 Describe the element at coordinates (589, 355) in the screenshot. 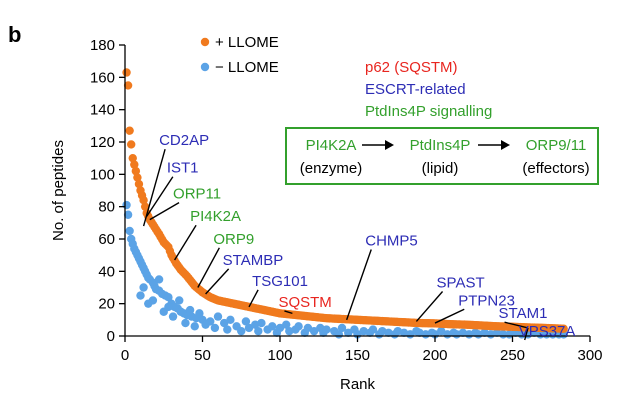

I see `x-tick-label: 300` at that location.